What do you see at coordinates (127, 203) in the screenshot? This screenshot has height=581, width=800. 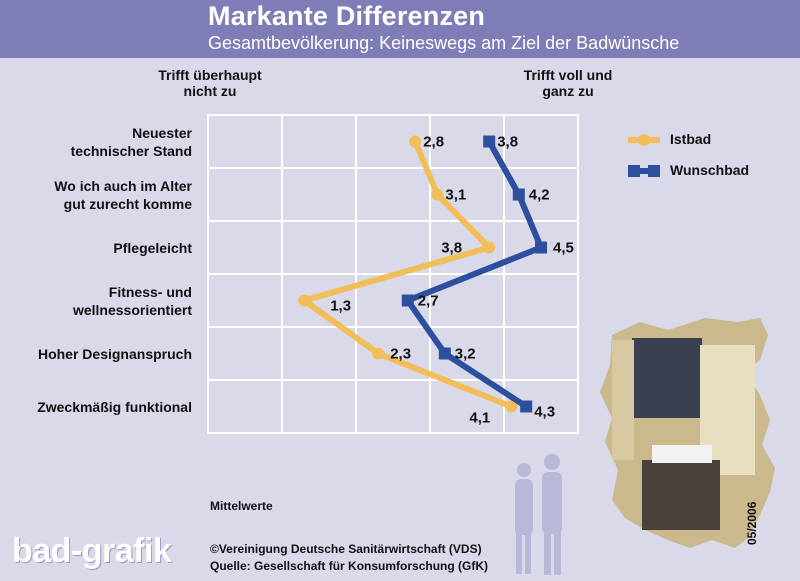 I see `category-label-line: gut zurecht komme` at bounding box center [127, 203].